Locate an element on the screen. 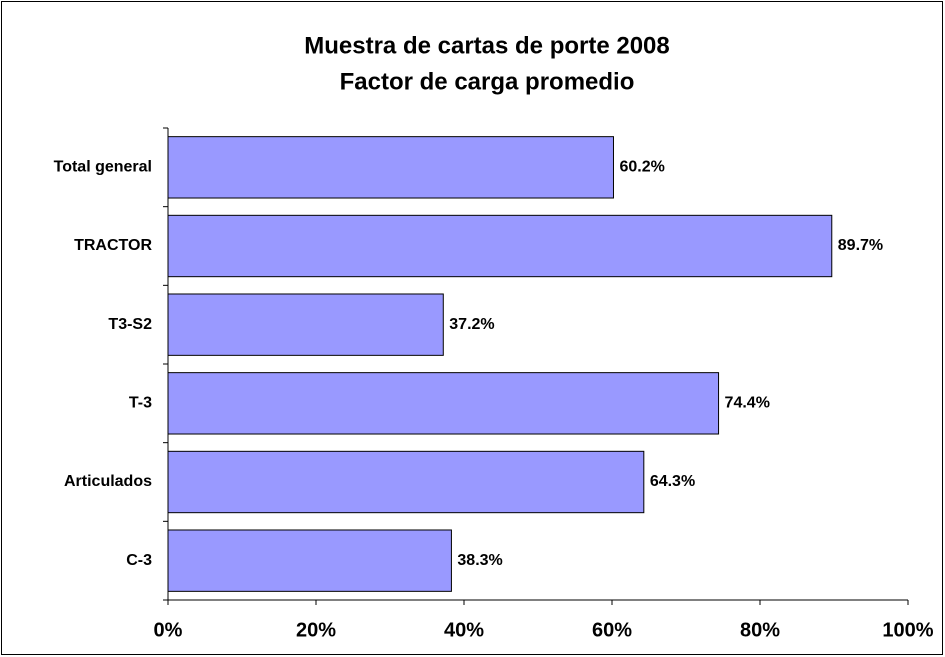 This screenshot has width=945, height=657. x-tick-label: 100% is located at coordinates (907, 630).